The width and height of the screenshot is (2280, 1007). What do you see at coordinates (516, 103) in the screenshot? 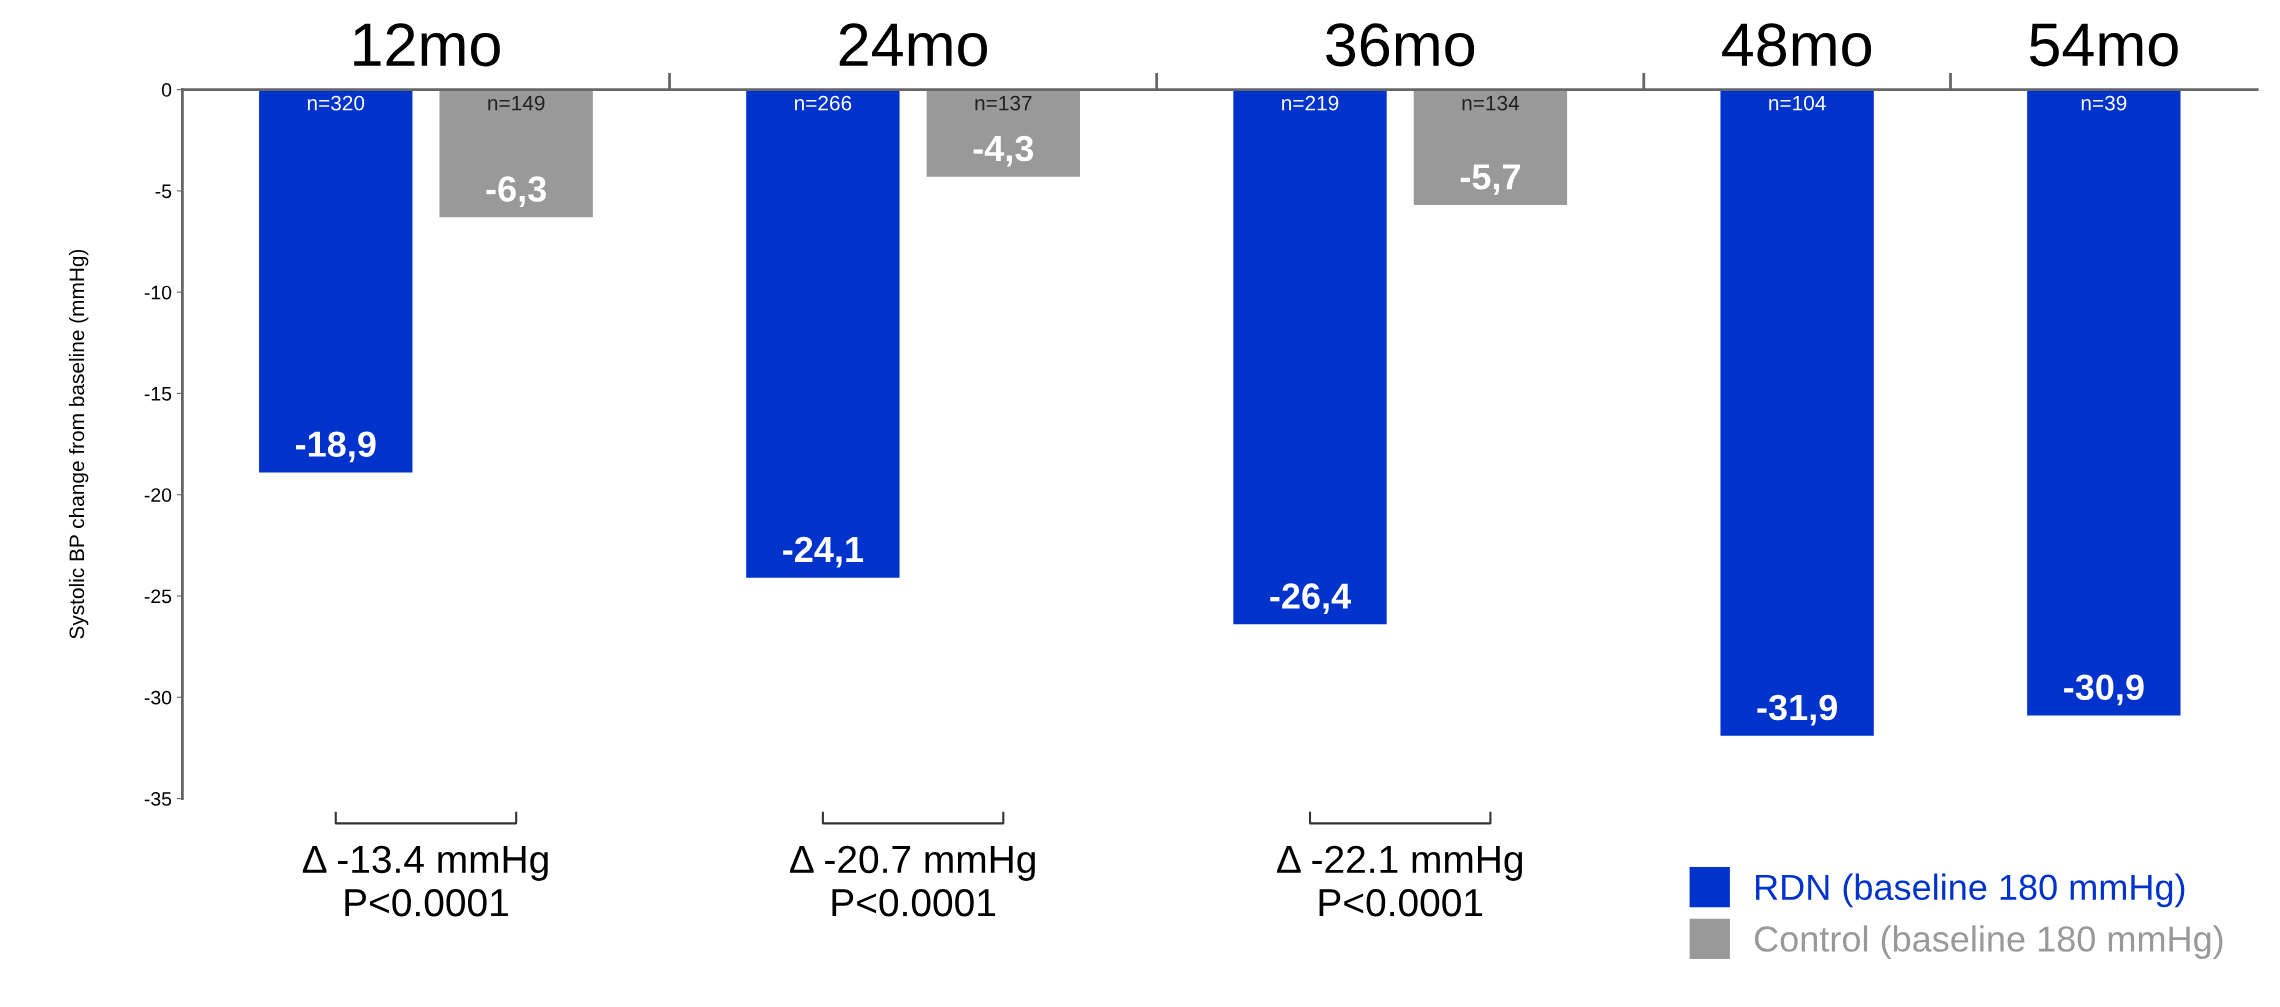
I see `annotation: n=149` at bounding box center [516, 103].